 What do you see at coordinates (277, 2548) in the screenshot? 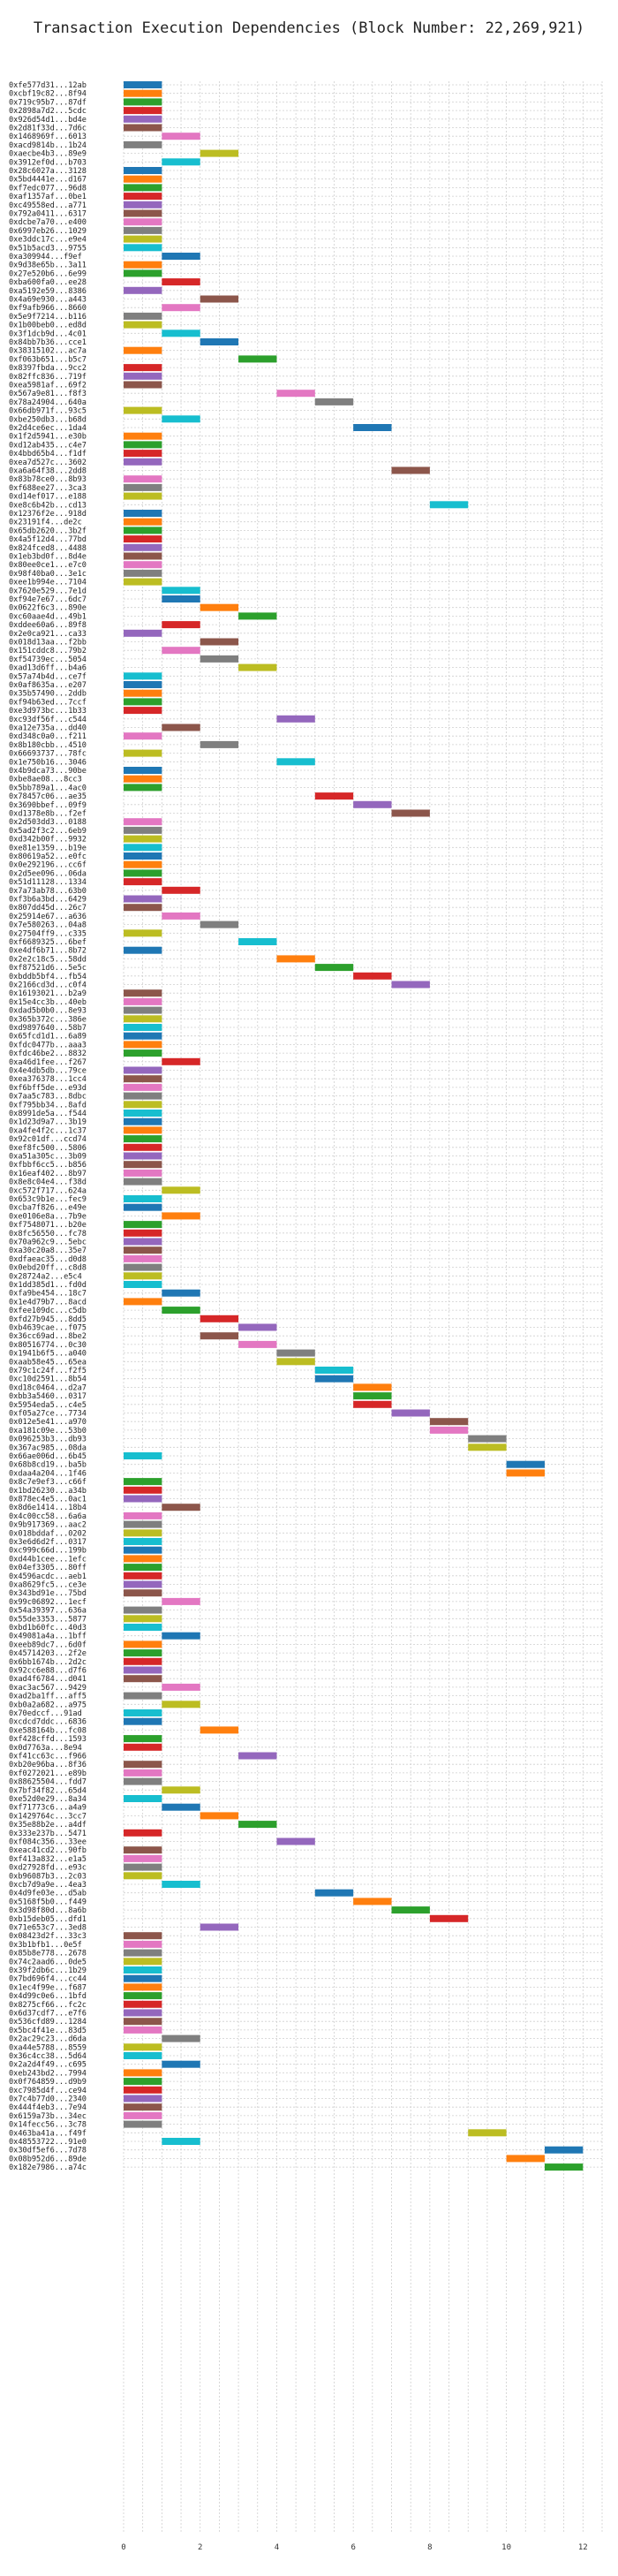
I see `x-tick-label: 4` at bounding box center [277, 2548].